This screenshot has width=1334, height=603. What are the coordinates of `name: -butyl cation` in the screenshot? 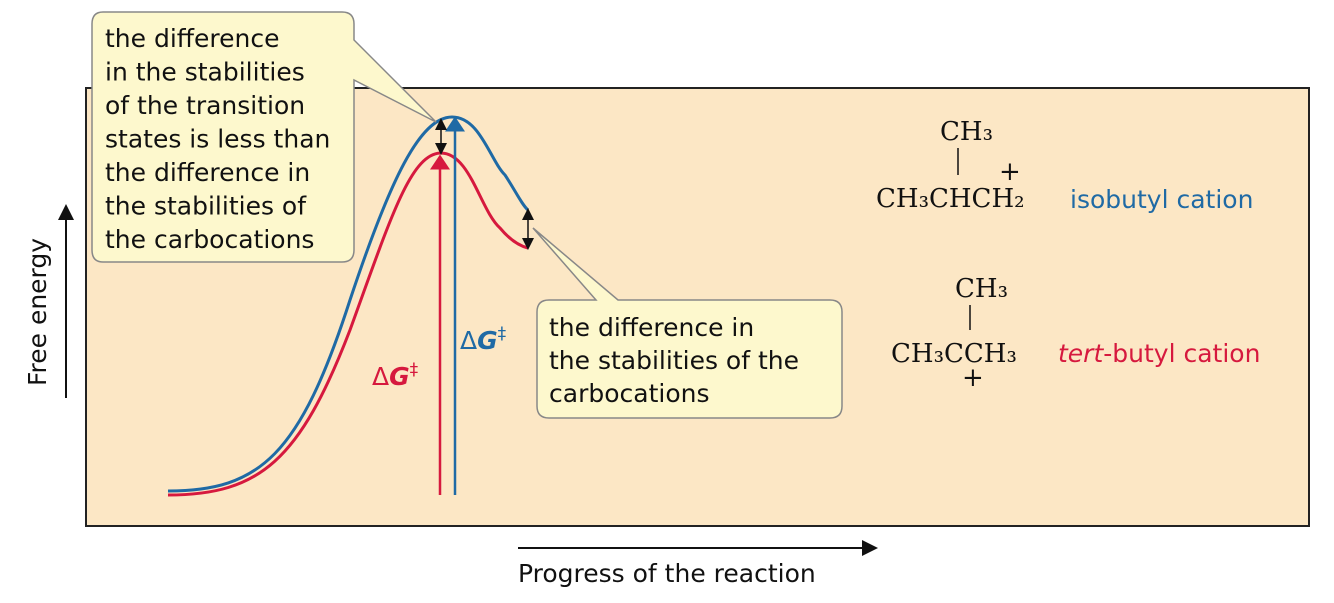 It's located at (1181, 353).